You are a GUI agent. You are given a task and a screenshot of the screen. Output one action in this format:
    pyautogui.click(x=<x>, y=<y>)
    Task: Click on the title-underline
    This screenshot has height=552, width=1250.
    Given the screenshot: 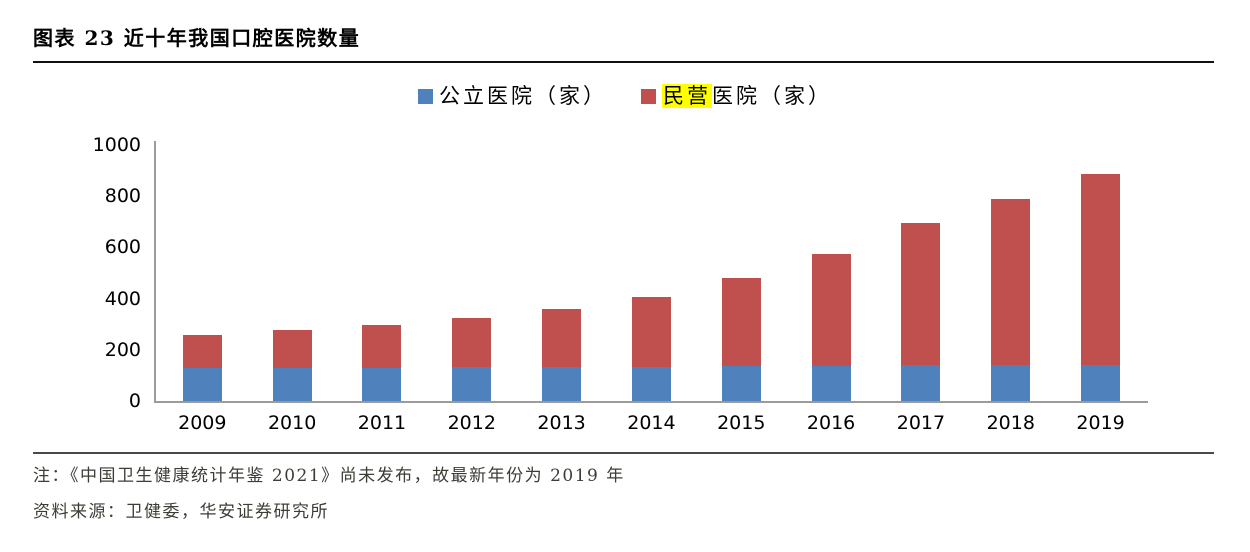 What is the action you would take?
    pyautogui.click(x=623, y=62)
    